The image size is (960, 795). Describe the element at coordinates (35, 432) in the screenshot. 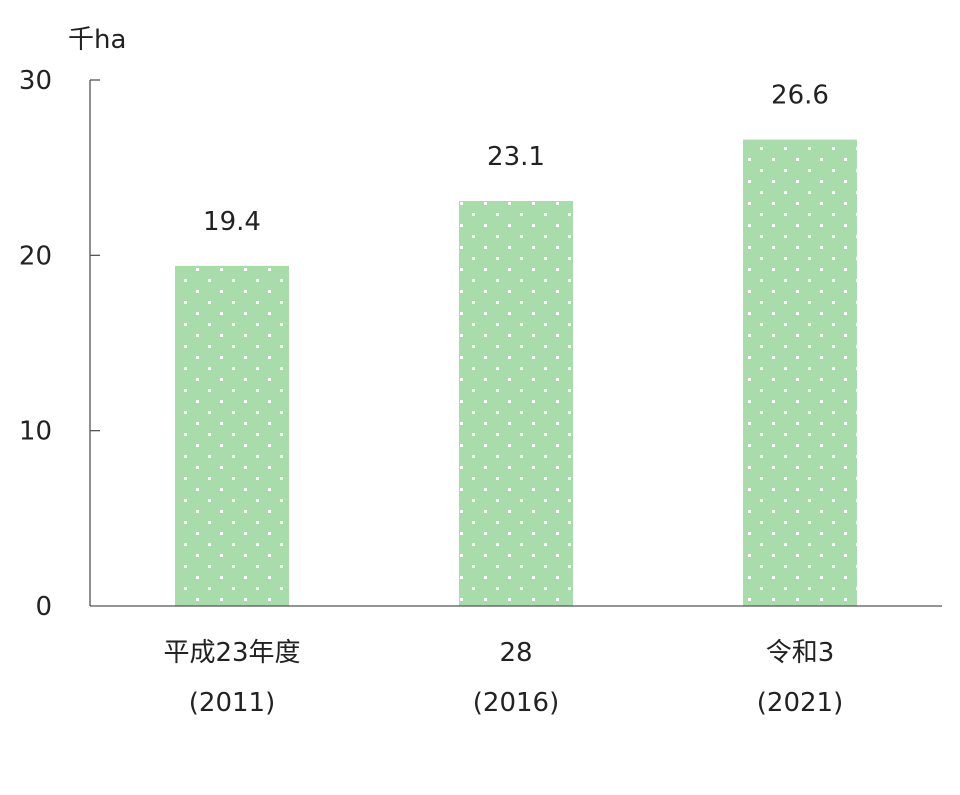

I see `y-tick-label: 10` at that location.